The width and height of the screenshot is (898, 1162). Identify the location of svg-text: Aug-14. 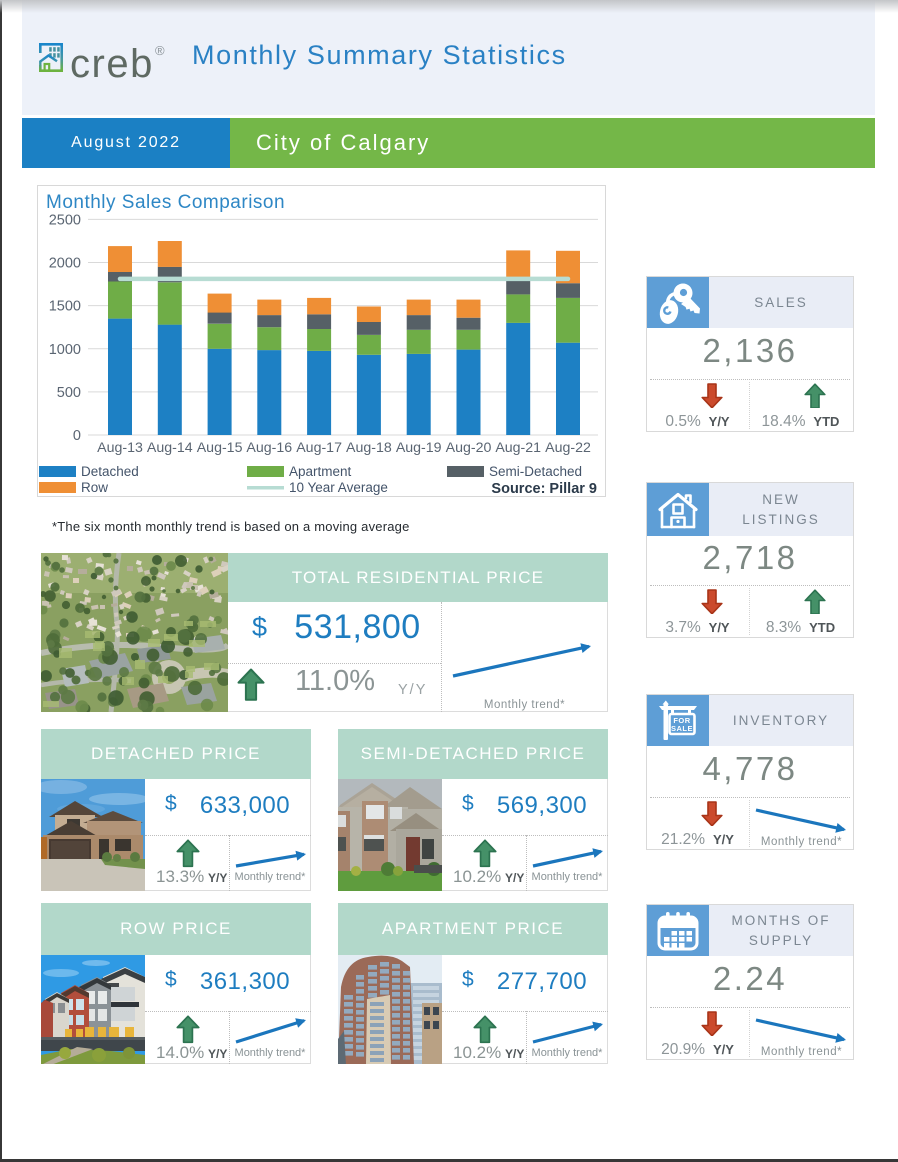
(170, 448).